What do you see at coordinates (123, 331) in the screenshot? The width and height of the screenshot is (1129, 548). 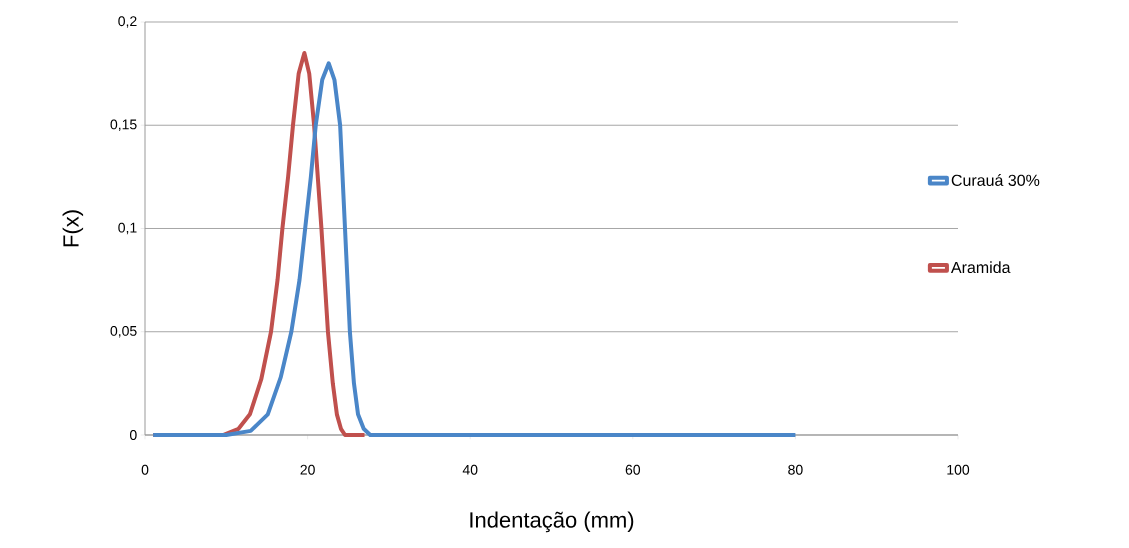 I see `y-tick-label: 0,05` at bounding box center [123, 331].